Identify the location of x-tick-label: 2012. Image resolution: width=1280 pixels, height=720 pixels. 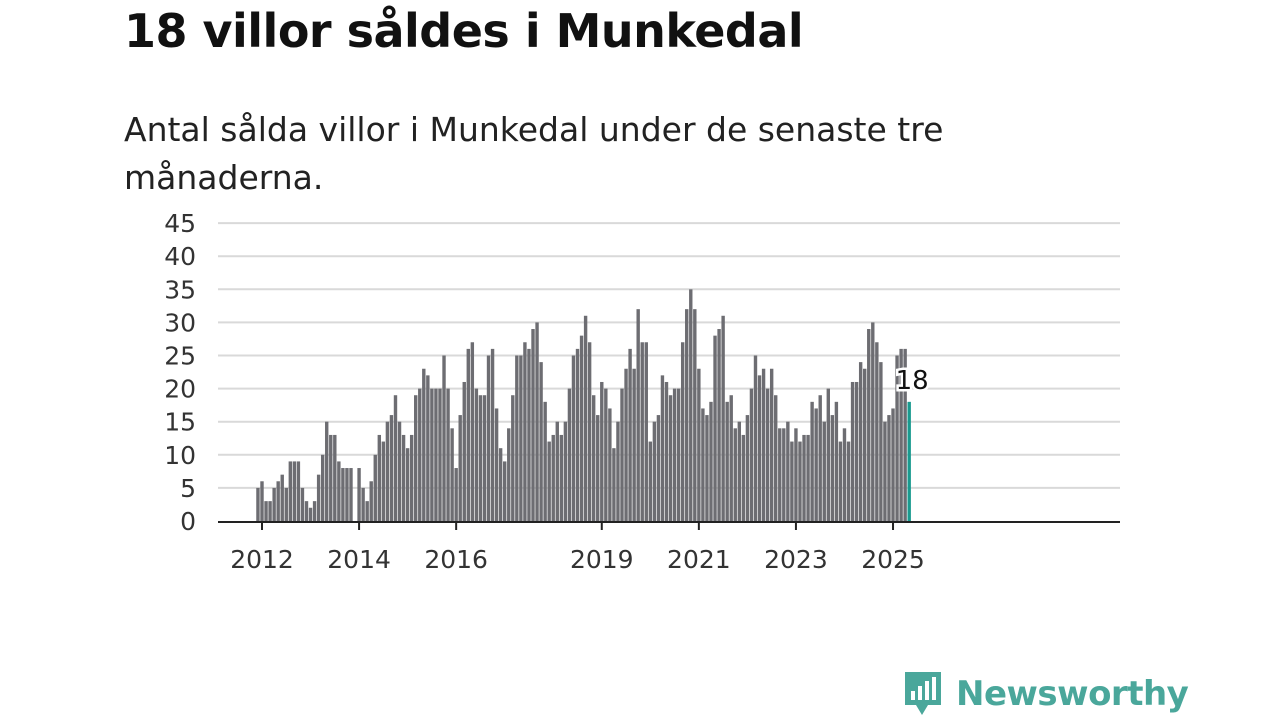
(262, 559).